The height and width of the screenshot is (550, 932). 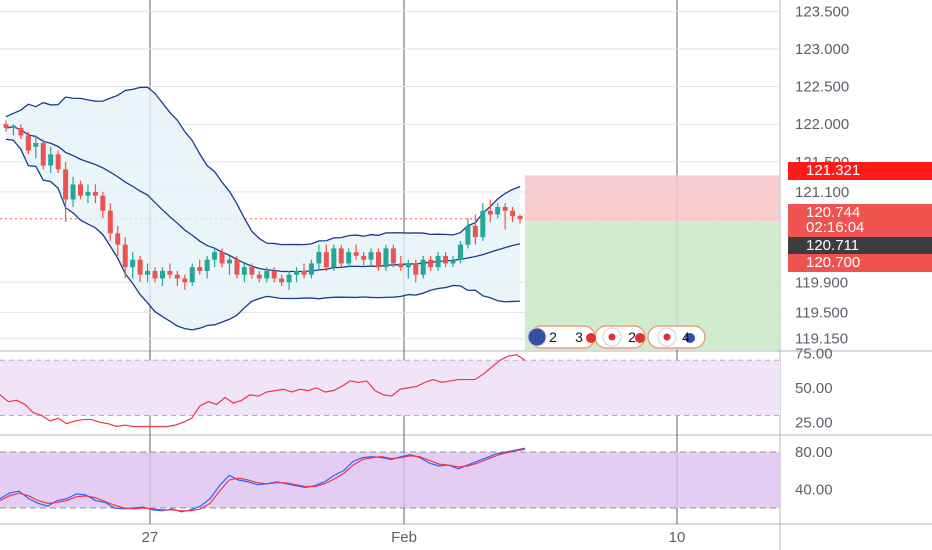 What do you see at coordinates (150, 537) in the screenshot?
I see `date-tick-label: 27` at bounding box center [150, 537].